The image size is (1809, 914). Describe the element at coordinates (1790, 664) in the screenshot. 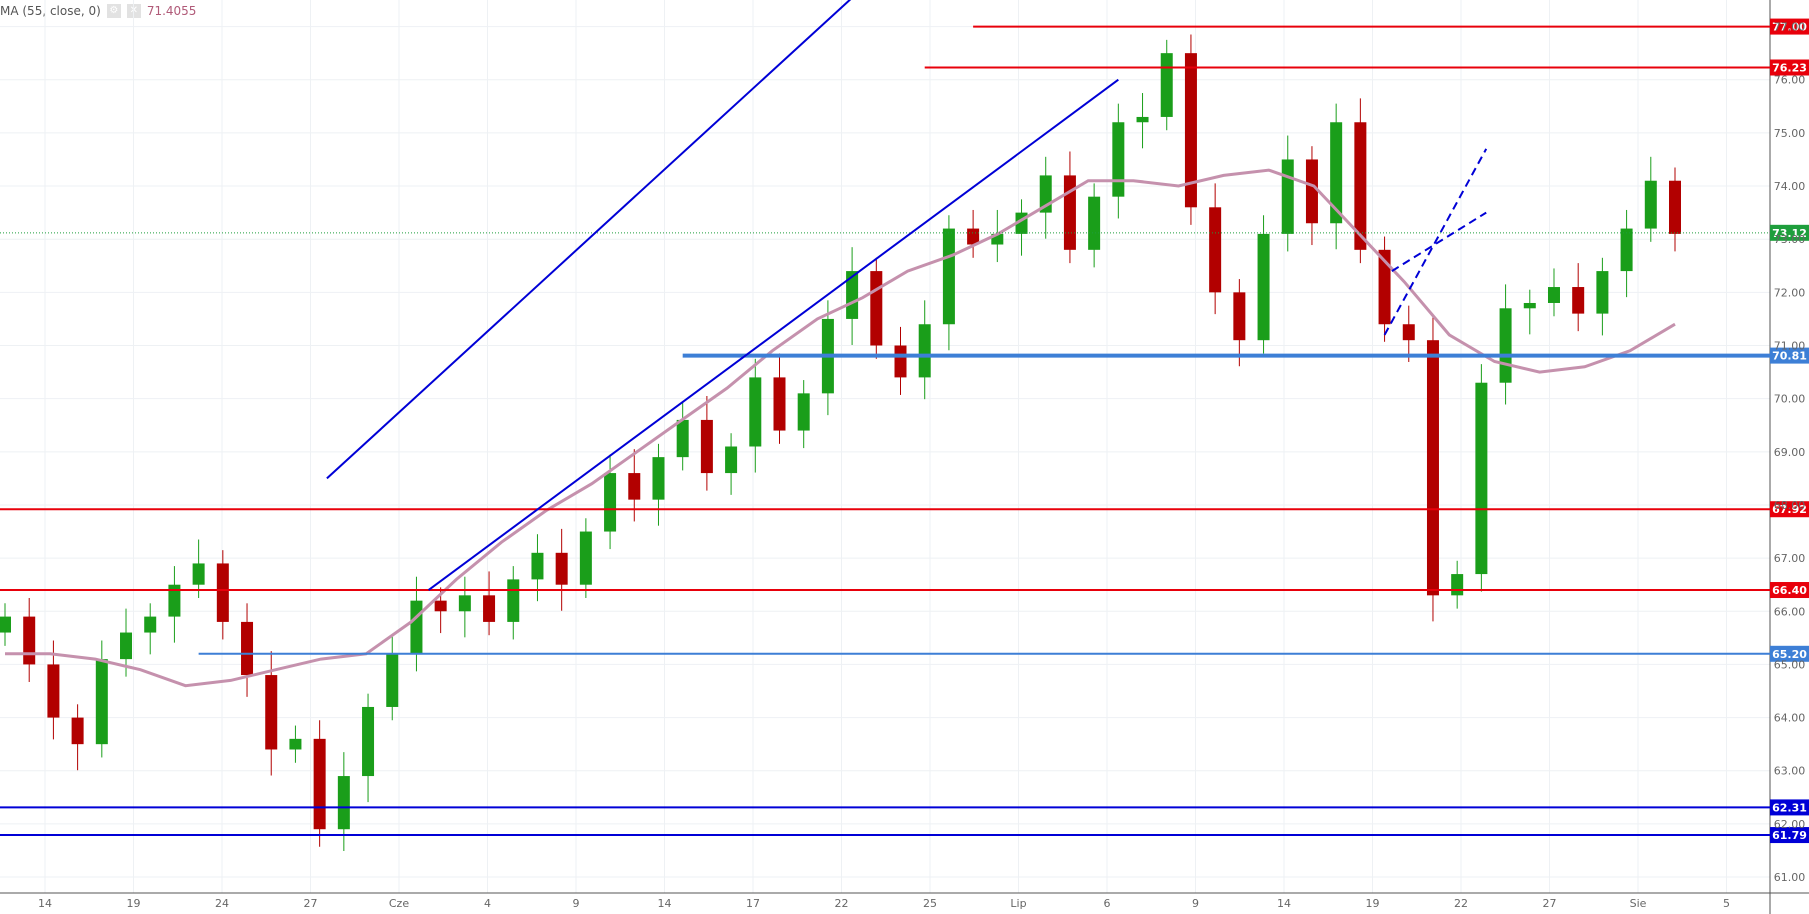

I see `y-tick-label: 65.00` at that location.